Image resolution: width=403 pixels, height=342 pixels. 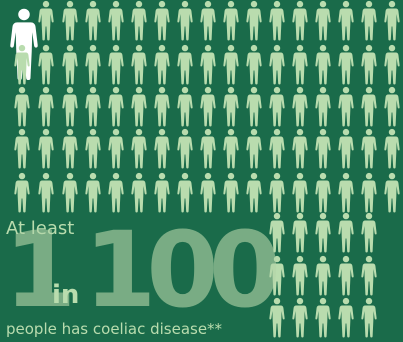 What do you see at coordinates (114, 329) in the screenshot?
I see `footer-text: people has coeliac disease**` at bounding box center [114, 329].